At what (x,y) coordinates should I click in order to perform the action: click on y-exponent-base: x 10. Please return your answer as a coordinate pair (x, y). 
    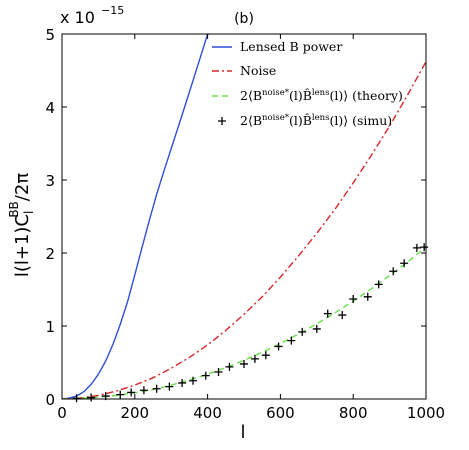
    Looking at the image, I should click on (77, 17).